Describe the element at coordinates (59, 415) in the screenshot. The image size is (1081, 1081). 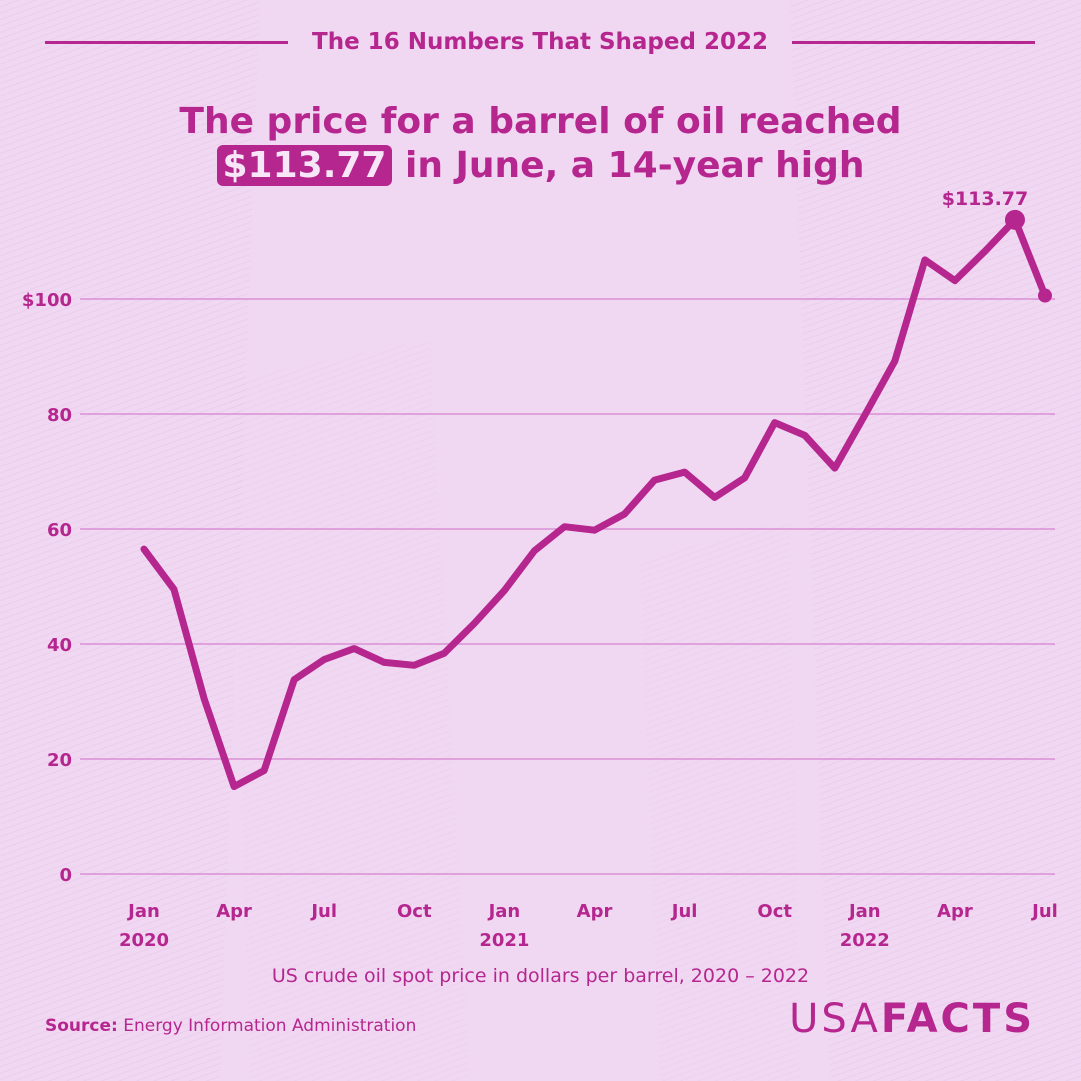
I see `y-tick-label: 80` at that location.